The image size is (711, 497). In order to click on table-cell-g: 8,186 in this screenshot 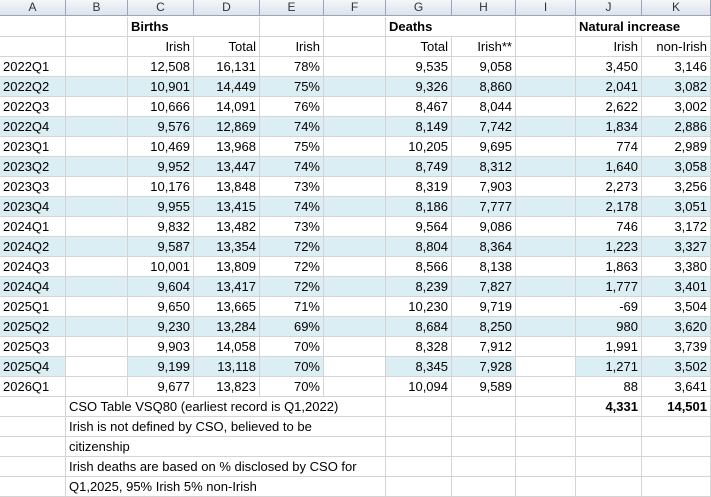, I will do `click(419, 207)`.